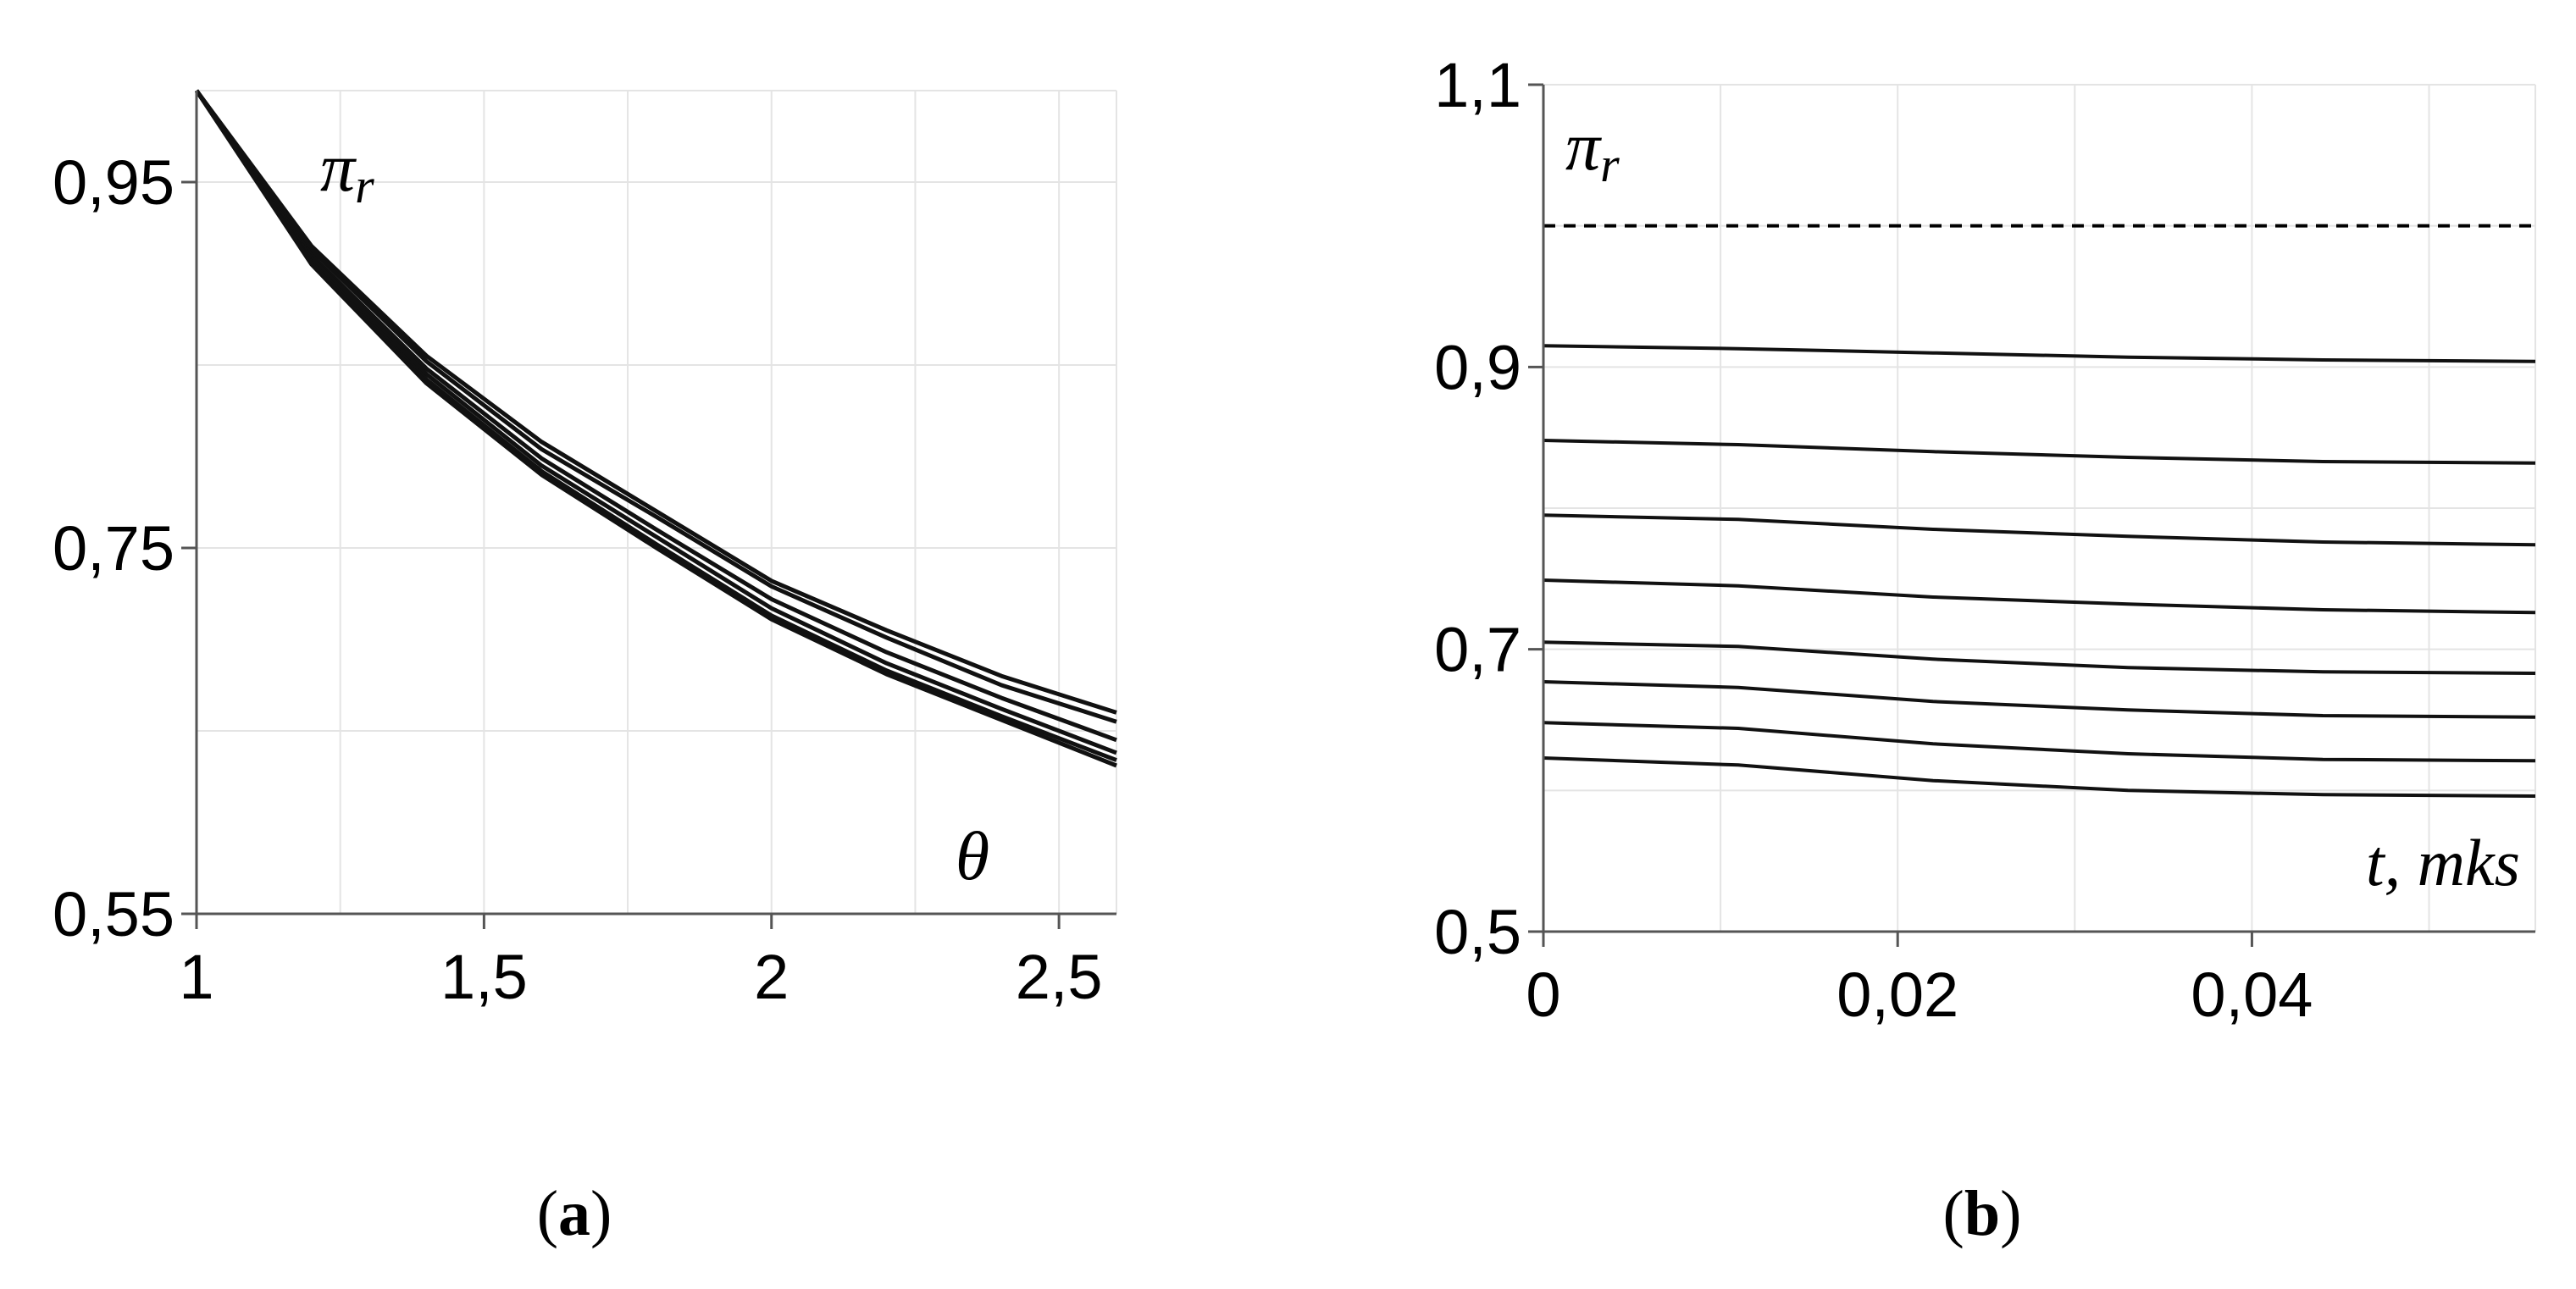 This screenshot has width=2576, height=1289. Describe the element at coordinates (1543, 995) in the screenshot. I see `x-tick-label: 0` at that location.